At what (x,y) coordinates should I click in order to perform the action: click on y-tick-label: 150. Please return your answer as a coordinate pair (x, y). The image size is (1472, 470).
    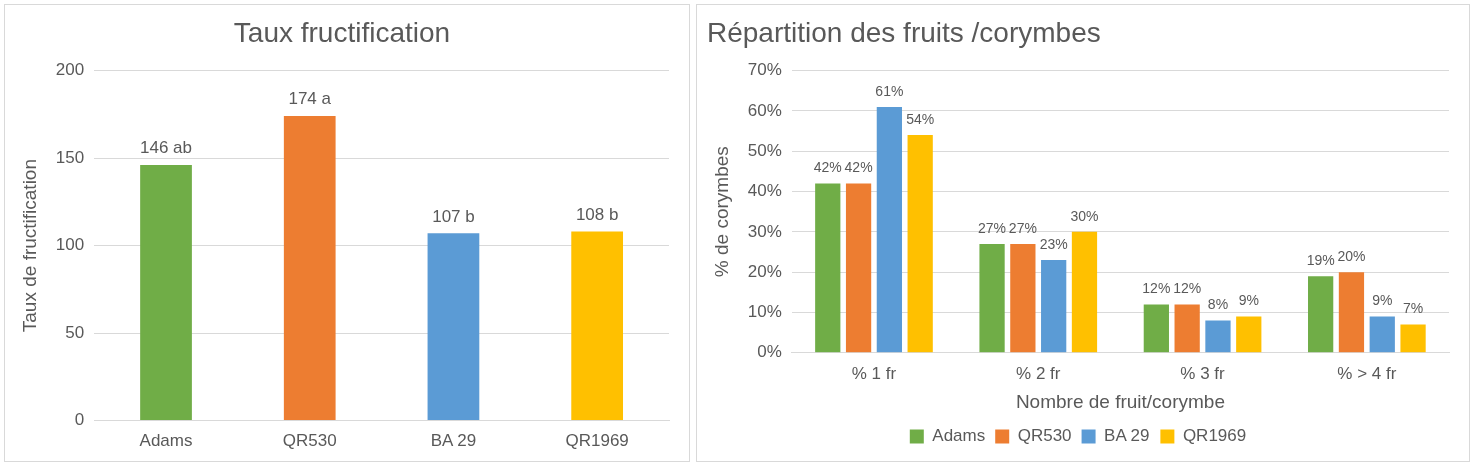
    Looking at the image, I should click on (70, 157).